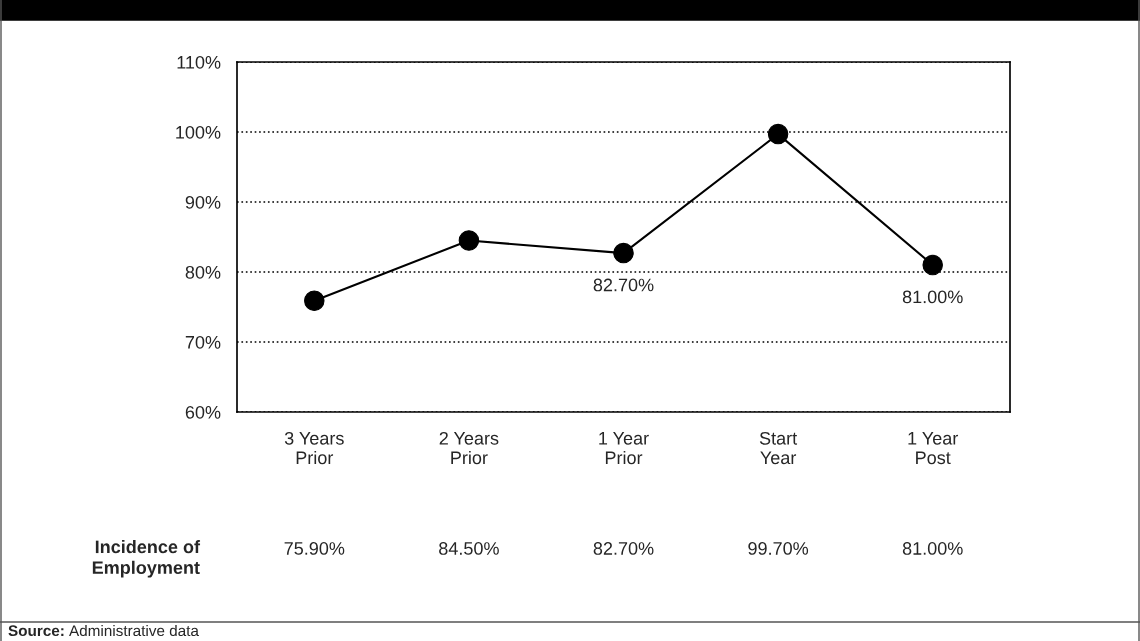 The height and width of the screenshot is (641, 1140). I want to click on x-tick-label: 3 Years Prior, so click(314, 448).